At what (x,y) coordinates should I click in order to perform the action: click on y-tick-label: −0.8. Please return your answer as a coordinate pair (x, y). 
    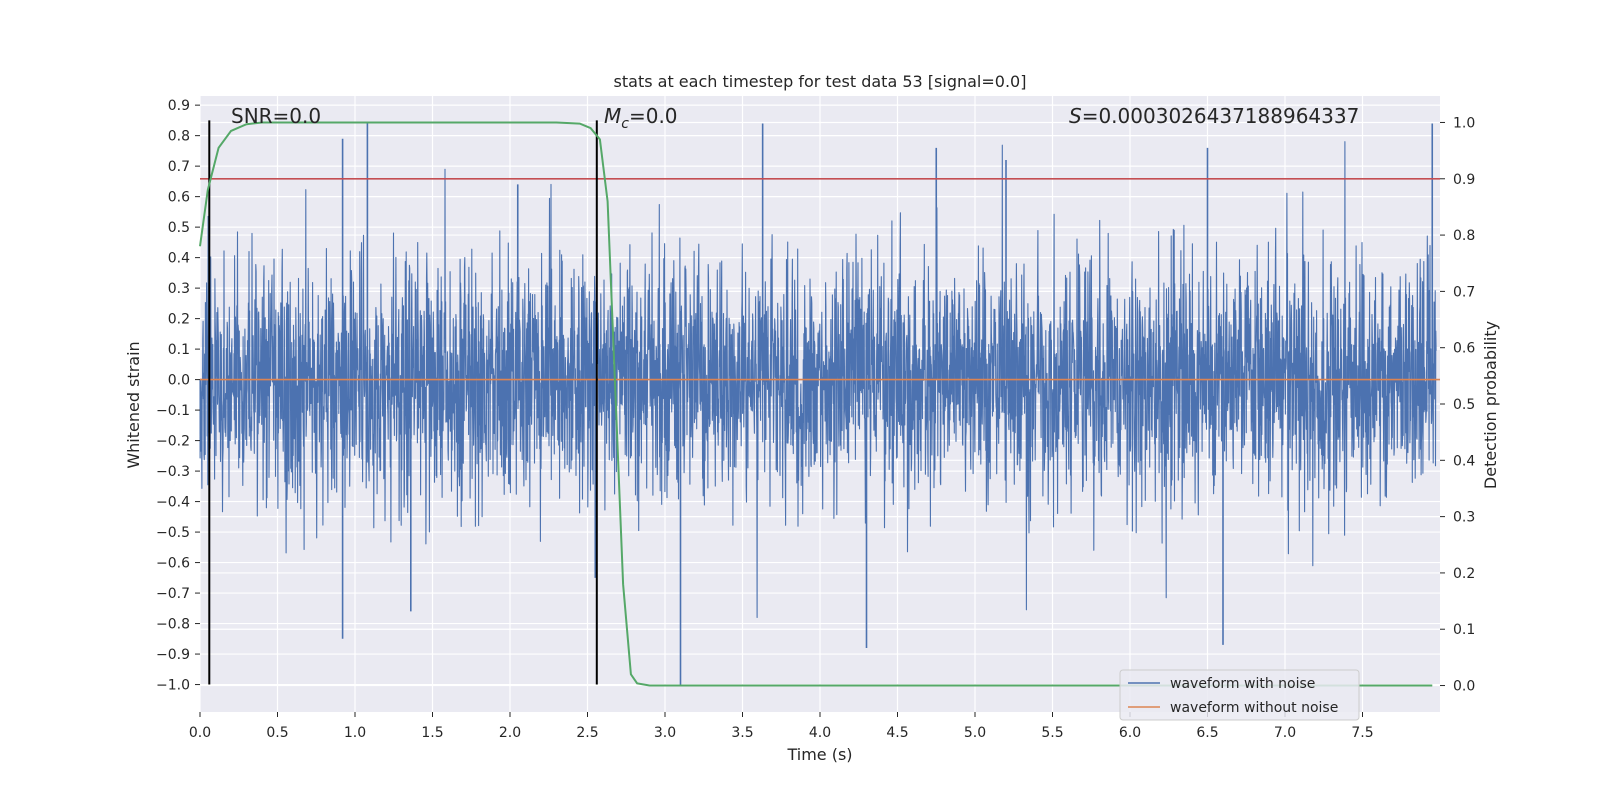
    Looking at the image, I should click on (173, 625).